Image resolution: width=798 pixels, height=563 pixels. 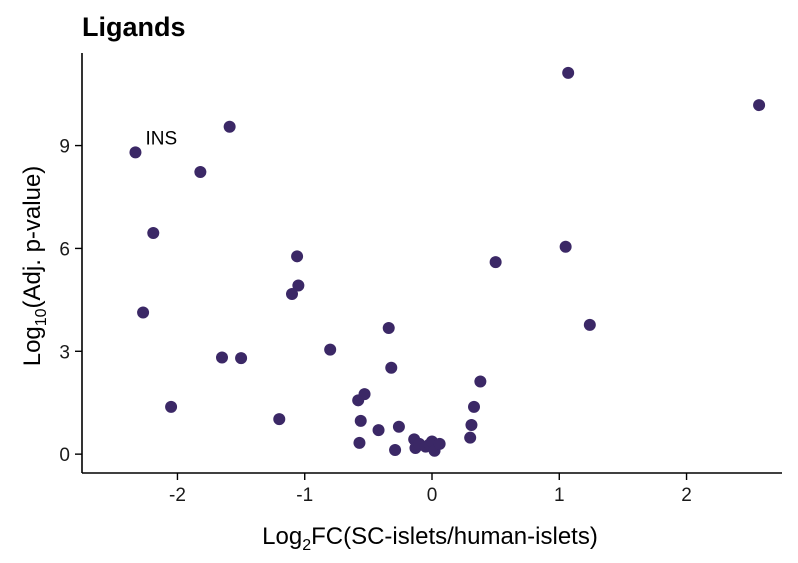 What do you see at coordinates (686, 495) in the screenshot?
I see `x-tick-label: 2` at bounding box center [686, 495].